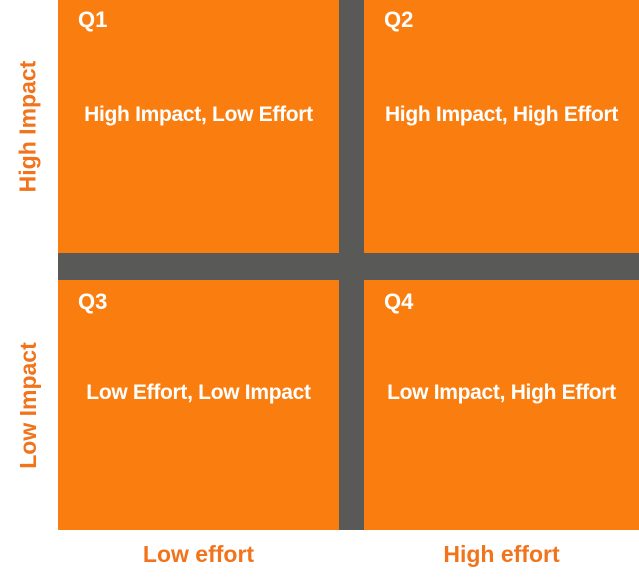 The height and width of the screenshot is (582, 639). What do you see at coordinates (399, 19) in the screenshot?
I see `quadrant-q2-tag: Q2` at bounding box center [399, 19].